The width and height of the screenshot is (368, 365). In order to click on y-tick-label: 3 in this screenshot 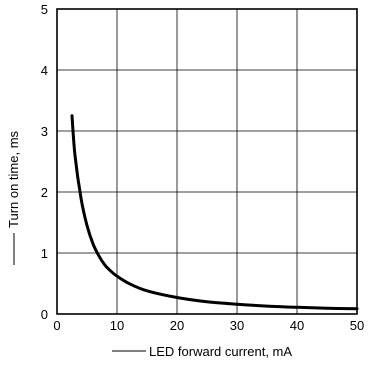, I will do `click(44, 131)`.